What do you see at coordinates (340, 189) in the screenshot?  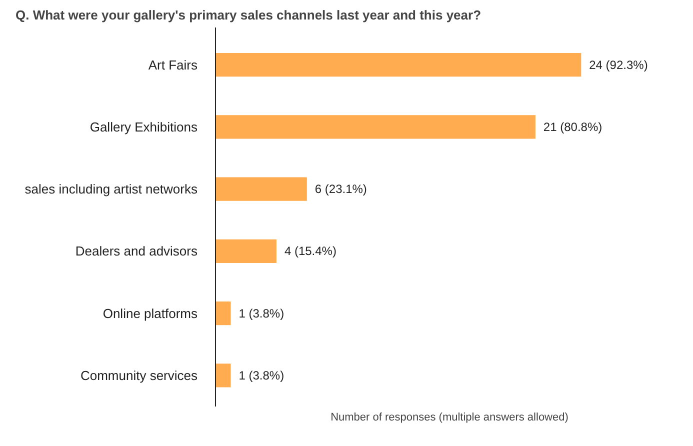 I see `data-label: 6 (23.1%)` at bounding box center [340, 189].